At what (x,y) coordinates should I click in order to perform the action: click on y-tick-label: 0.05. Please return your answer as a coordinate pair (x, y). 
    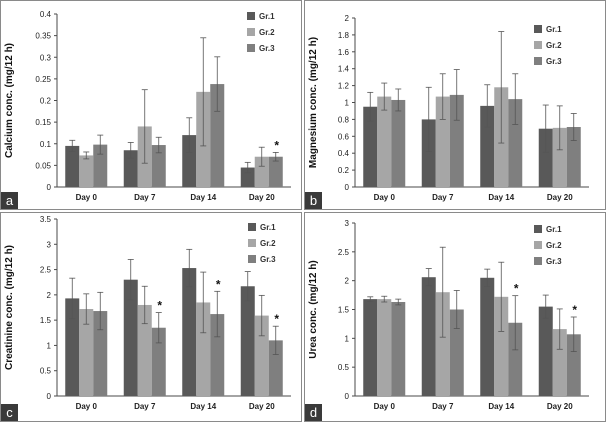
    Looking at the image, I should click on (43, 165).